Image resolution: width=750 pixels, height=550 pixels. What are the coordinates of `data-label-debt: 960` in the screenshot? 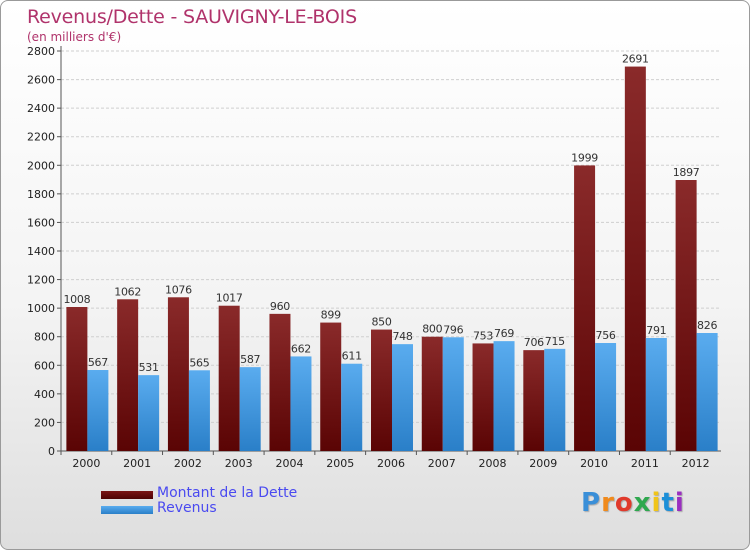 It's located at (280, 306).